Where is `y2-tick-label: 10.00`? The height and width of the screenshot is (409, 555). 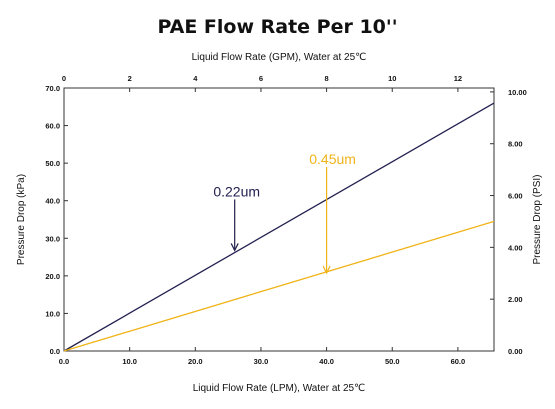 y2-tick-label: 10.00 is located at coordinates (517, 92).